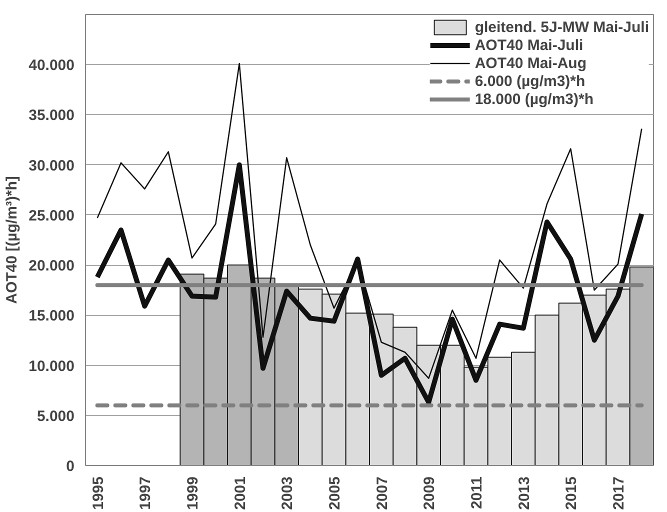 The width and height of the screenshot is (667, 512). Describe the element at coordinates (530, 63) in the screenshot. I see `legend-label: AOT40 Mai-Aug` at that location.